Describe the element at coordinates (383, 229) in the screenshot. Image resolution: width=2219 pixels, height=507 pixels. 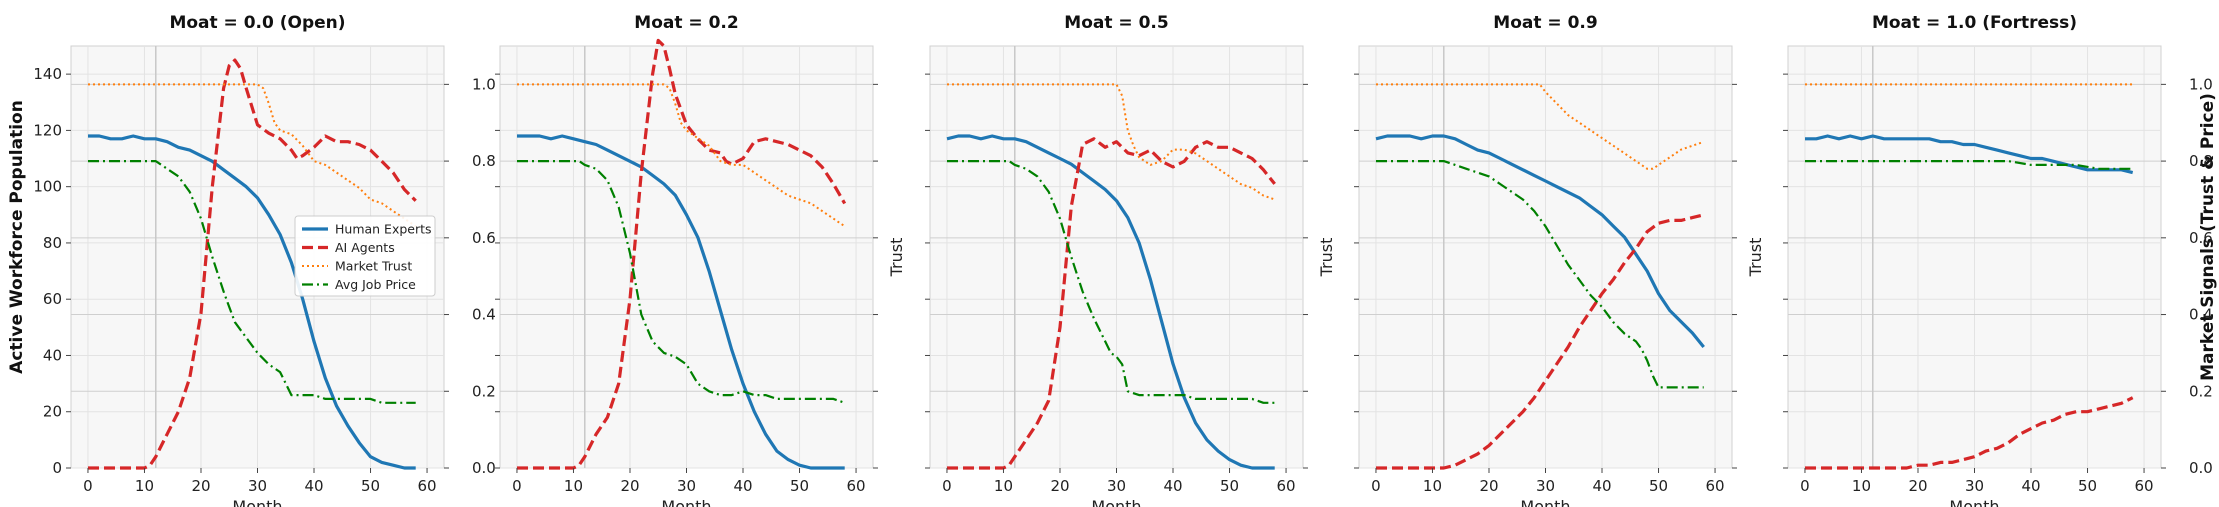
I see `legend-label: Human Experts` at that location.